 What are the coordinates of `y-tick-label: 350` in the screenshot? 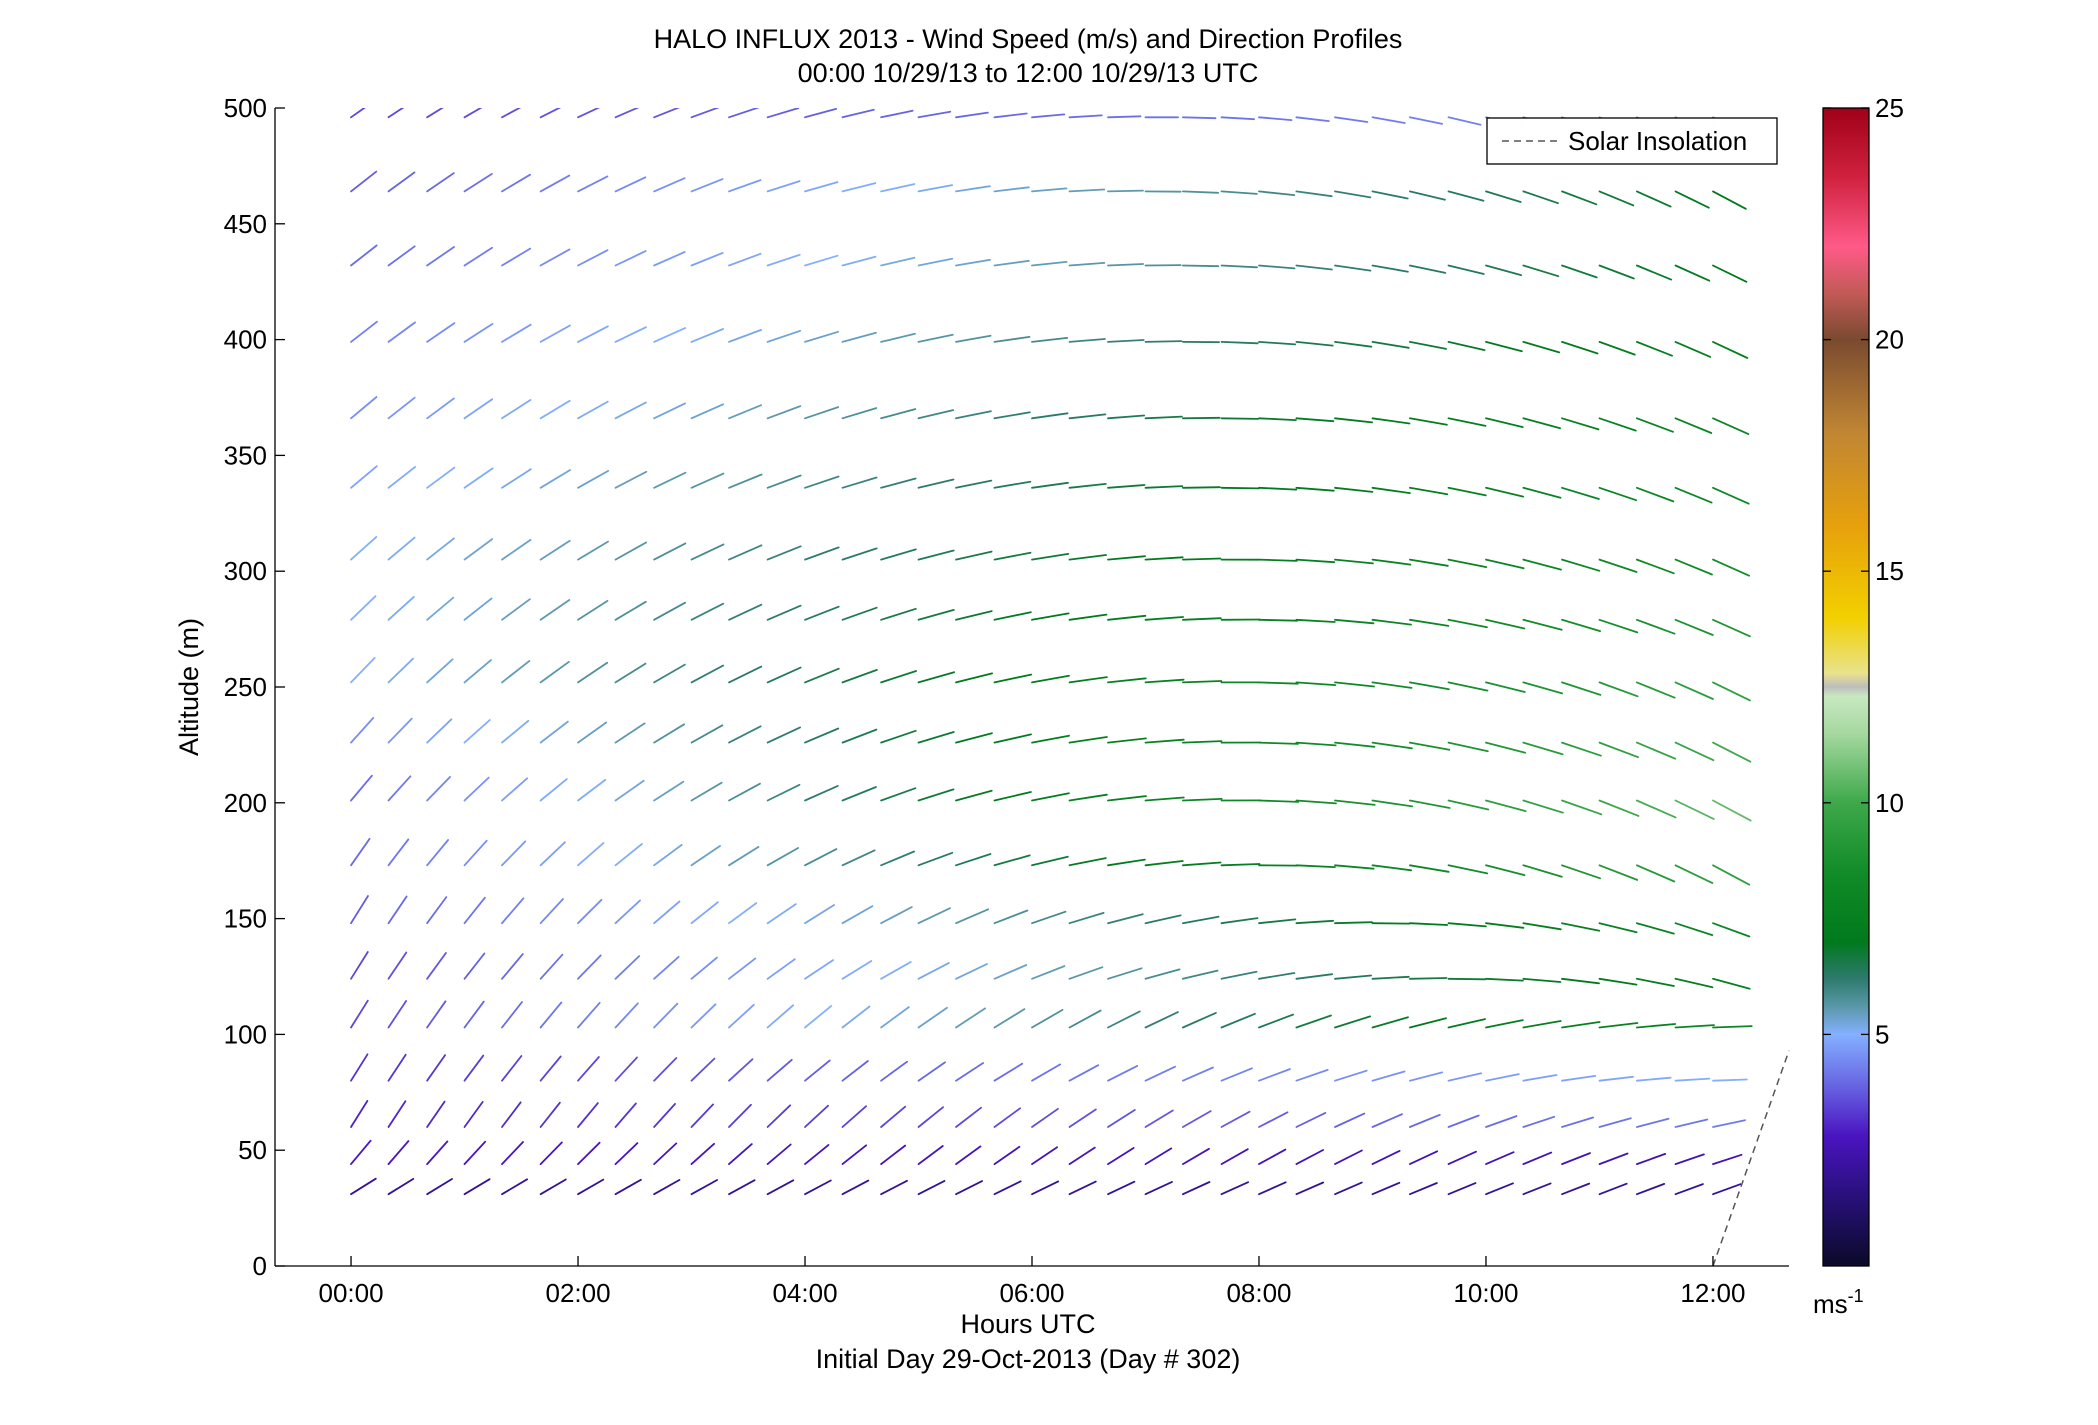 It's located at (245, 455).